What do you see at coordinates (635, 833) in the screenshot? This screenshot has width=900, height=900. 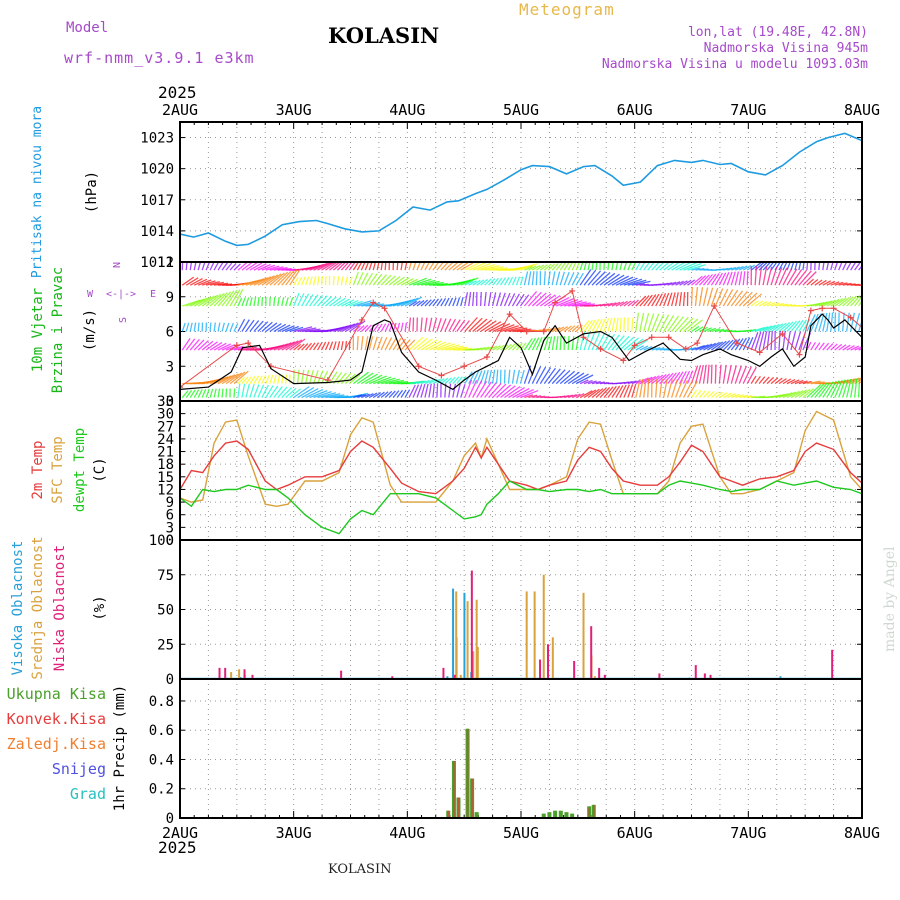 I see `x-tick-label-bottom: 6AUG` at bounding box center [635, 833].